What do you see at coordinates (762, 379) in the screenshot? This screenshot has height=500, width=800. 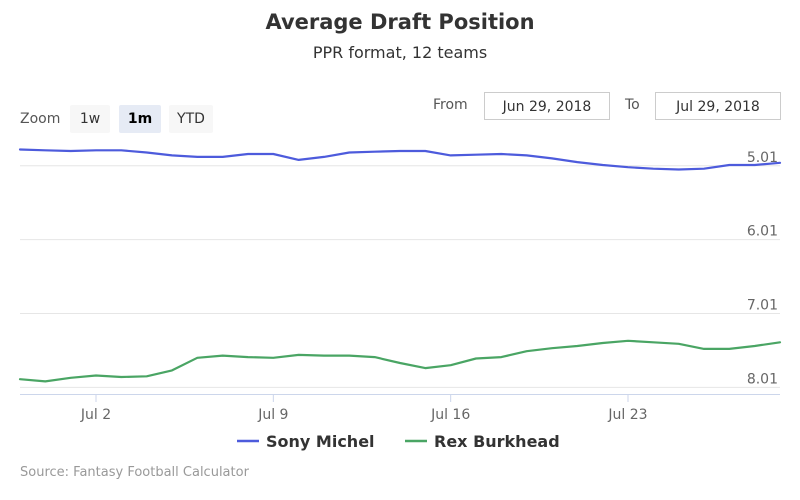 I see `y-tick-label: 8.01` at bounding box center [762, 379].